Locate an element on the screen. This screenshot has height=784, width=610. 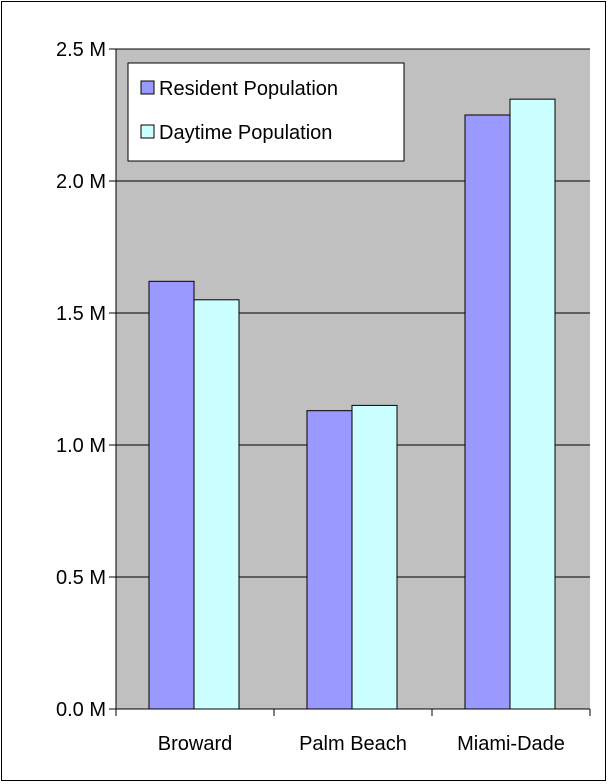
y-tick-label: 2.5 M is located at coordinates (81, 50).